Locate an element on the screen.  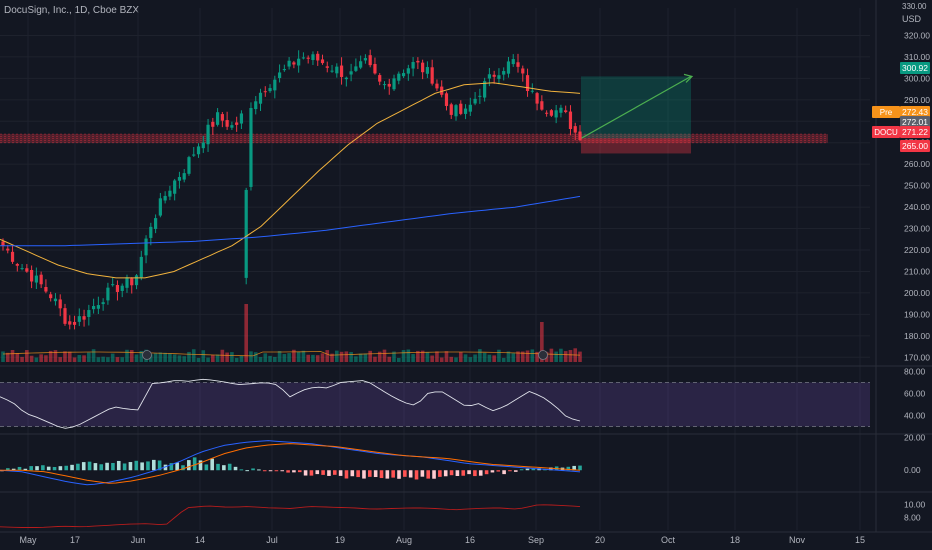
volume-ma-line is located at coordinates (291, 353).